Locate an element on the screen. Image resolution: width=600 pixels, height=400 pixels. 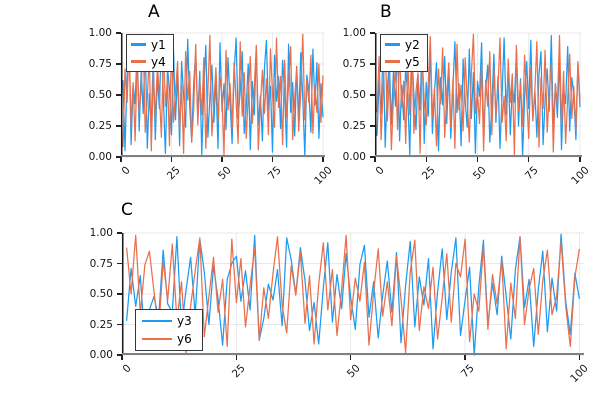
legend-entry: y1 is located at coordinates (148, 44).